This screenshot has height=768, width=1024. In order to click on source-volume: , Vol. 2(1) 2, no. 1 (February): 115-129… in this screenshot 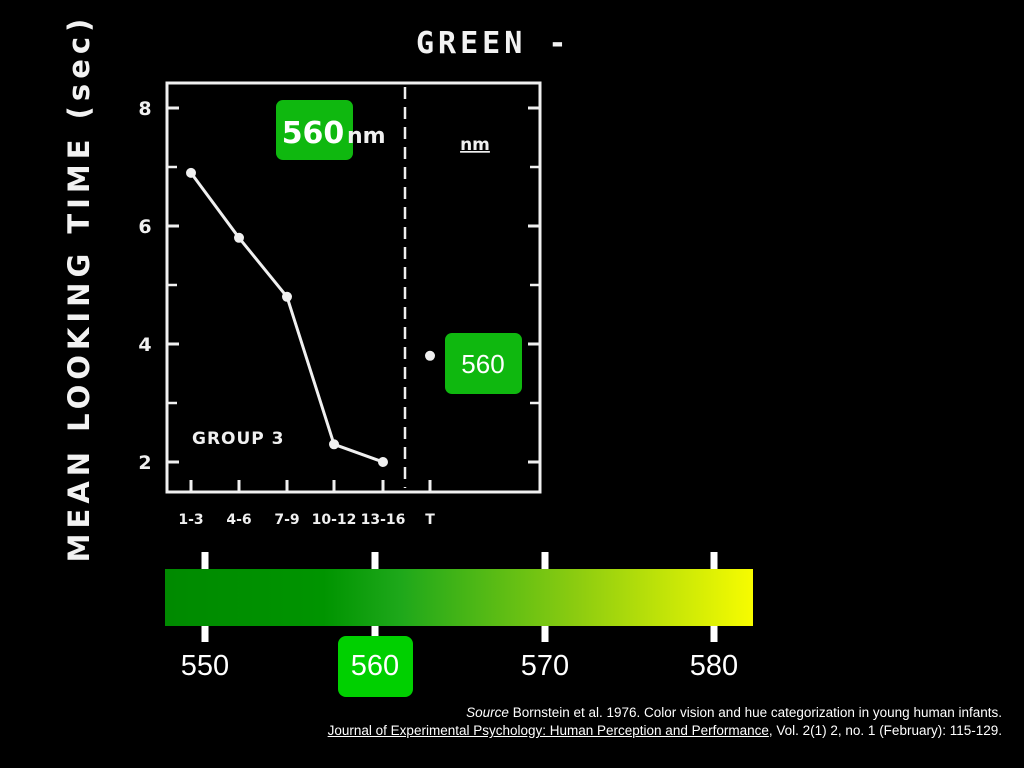, I will do `click(885, 730)`.